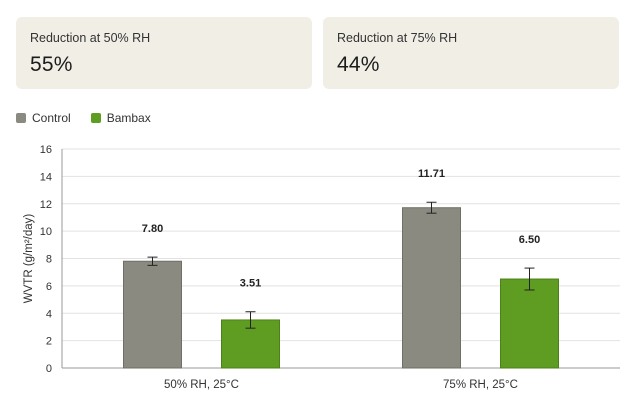  What do you see at coordinates (128, 118) in the screenshot?
I see `legend-label: Bambax` at bounding box center [128, 118].